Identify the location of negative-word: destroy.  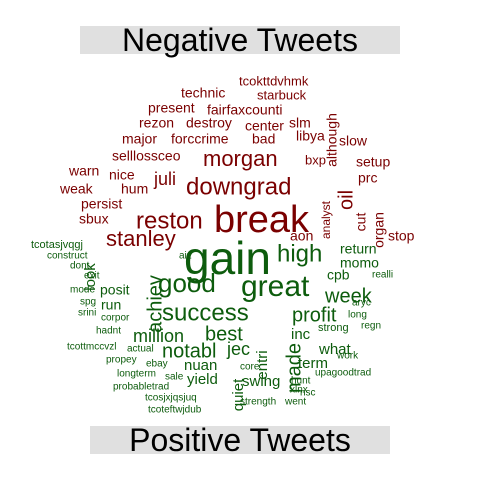
(209, 123).